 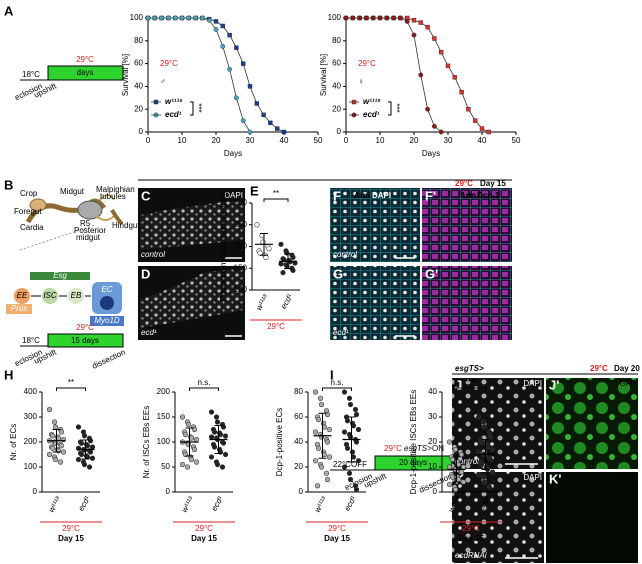 I want to click on y-axis-label: Posterior midgut diameter [µm], so click(x=223, y=247).